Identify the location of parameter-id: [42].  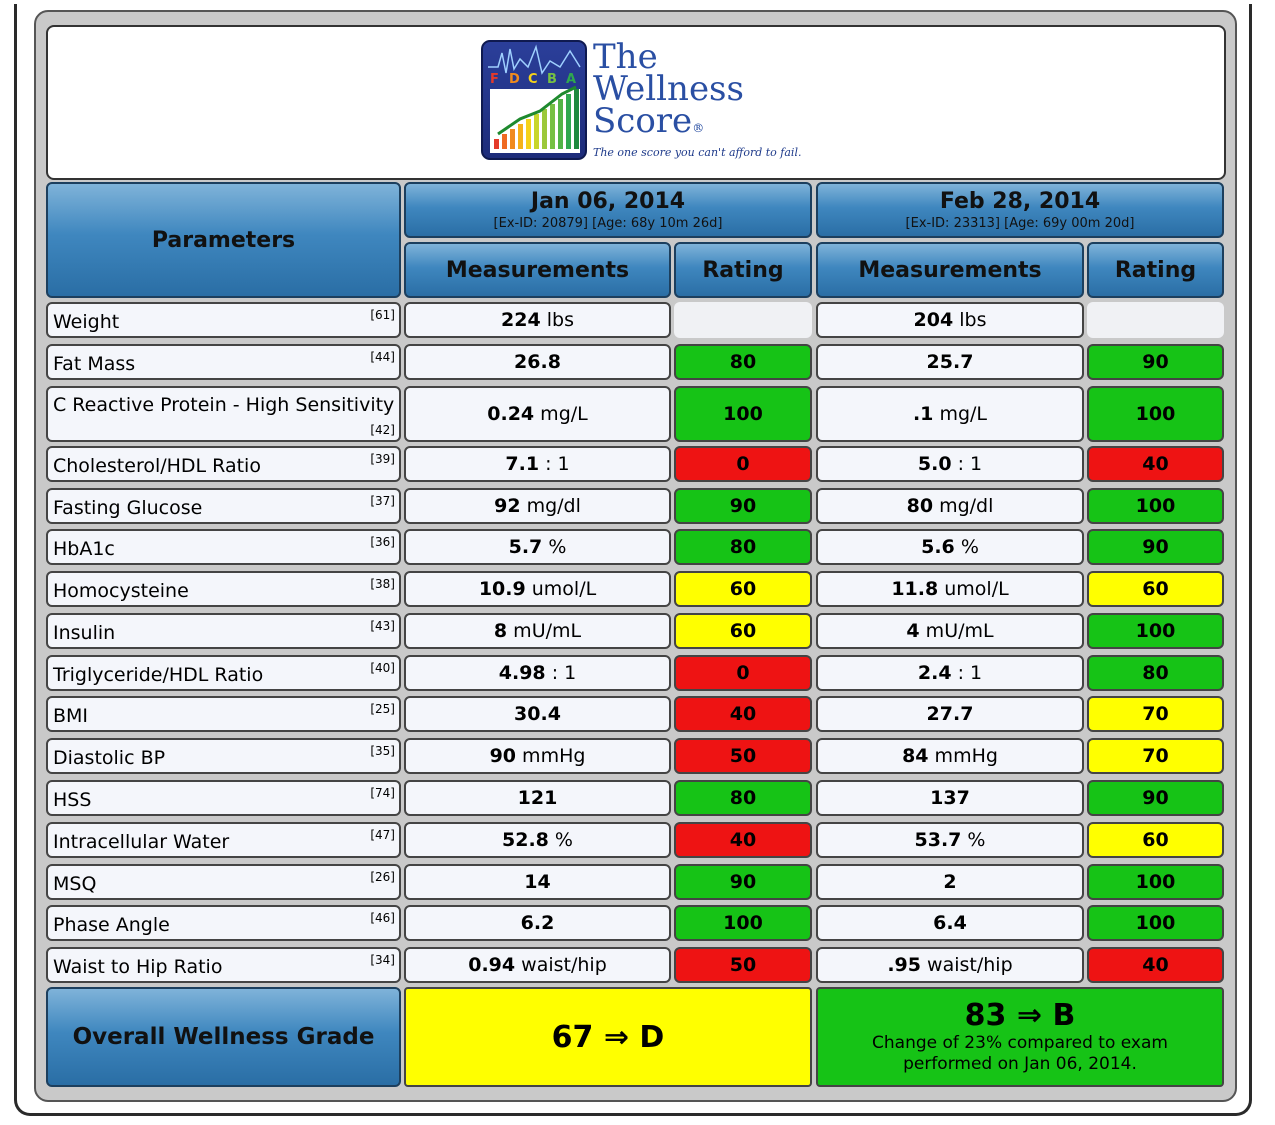
(382, 430).